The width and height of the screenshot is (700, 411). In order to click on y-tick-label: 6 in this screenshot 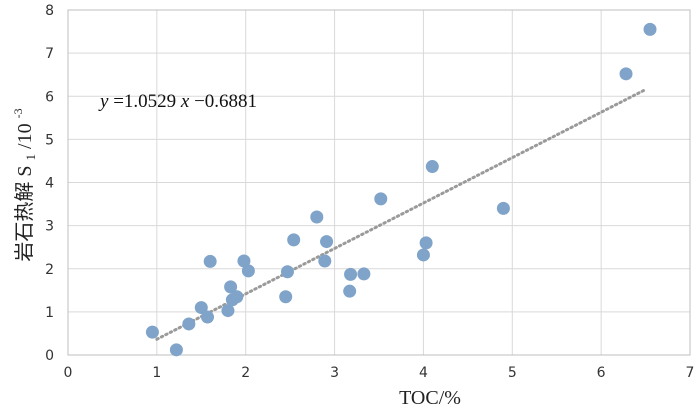, I will do `click(49, 97)`.